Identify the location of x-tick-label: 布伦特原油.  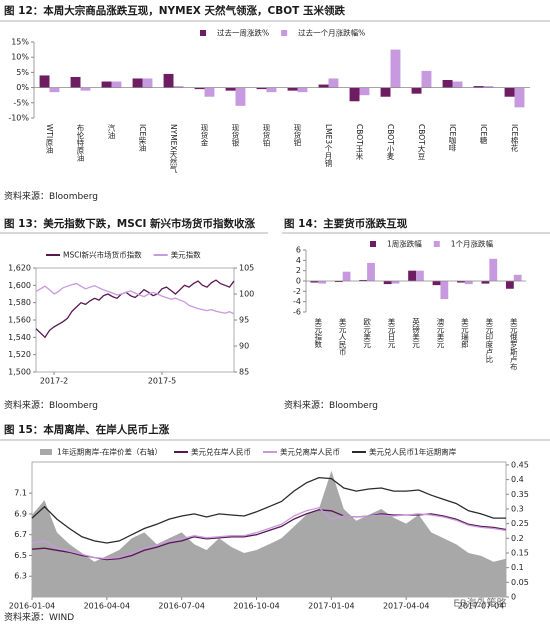
(80, 143).